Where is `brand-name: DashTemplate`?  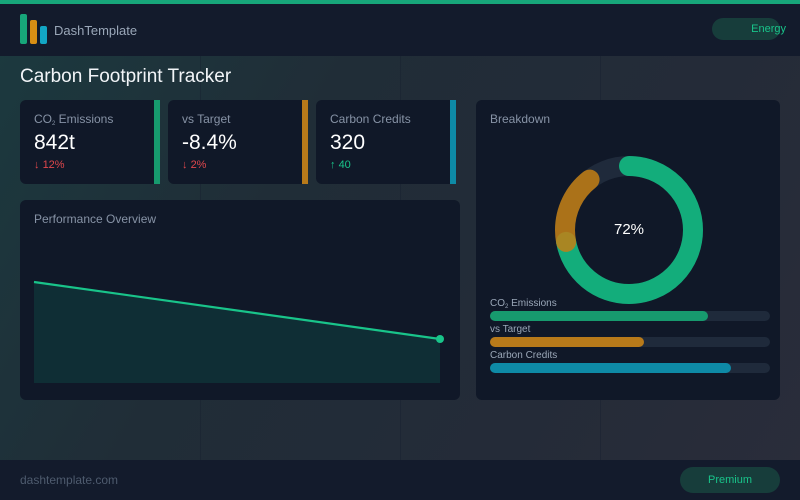 brand-name: DashTemplate is located at coordinates (96, 30).